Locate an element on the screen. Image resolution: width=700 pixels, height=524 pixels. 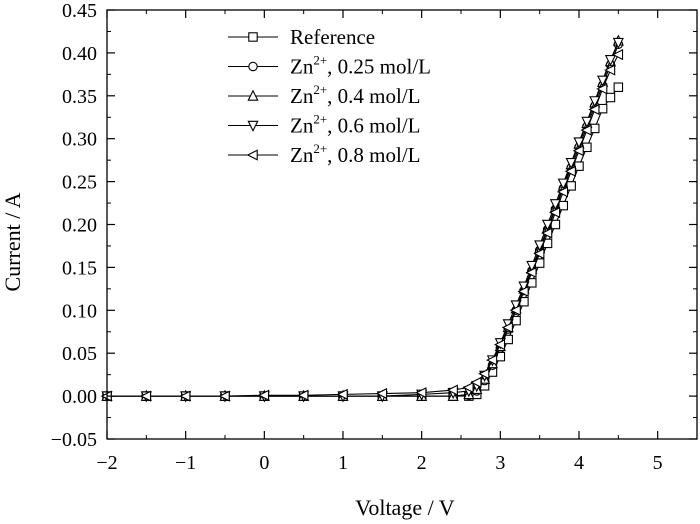
x-axis-title: Voltage / V is located at coordinates (405, 507).